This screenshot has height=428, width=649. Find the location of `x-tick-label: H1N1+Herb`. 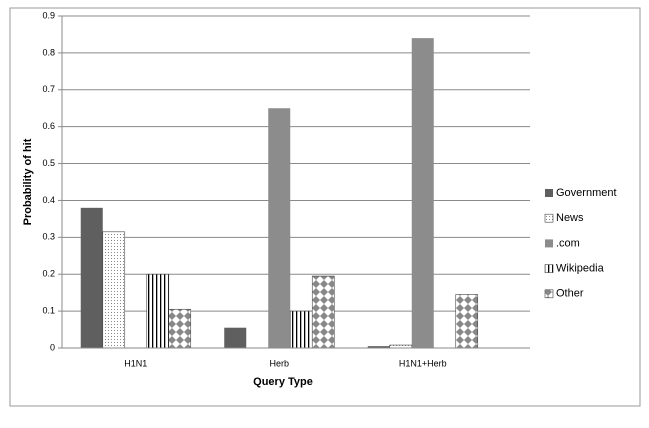

x-tick-label: H1N1+Herb is located at coordinates (423, 363).